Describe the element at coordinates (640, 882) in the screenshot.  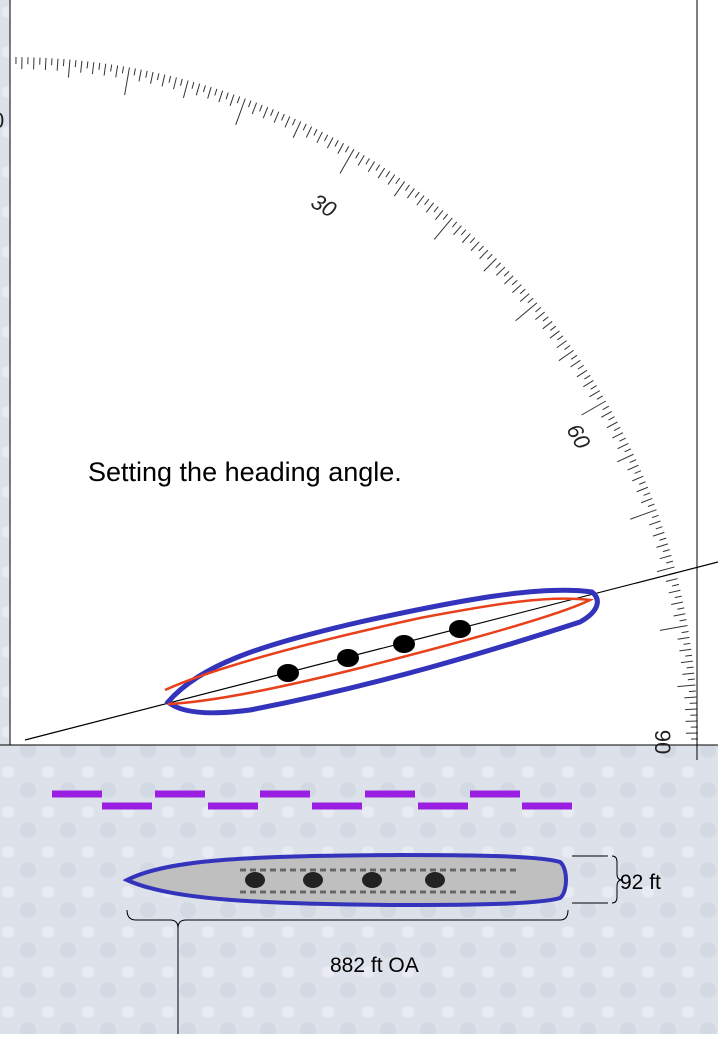
I see `beam-label: 92 ft` at that location.